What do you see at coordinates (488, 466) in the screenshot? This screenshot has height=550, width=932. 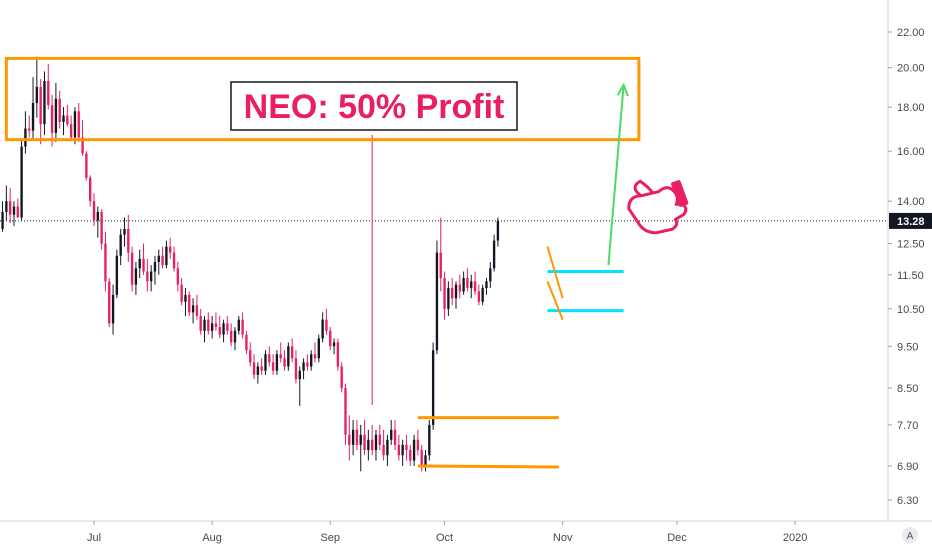 I see `channel-lower-line` at bounding box center [488, 466].